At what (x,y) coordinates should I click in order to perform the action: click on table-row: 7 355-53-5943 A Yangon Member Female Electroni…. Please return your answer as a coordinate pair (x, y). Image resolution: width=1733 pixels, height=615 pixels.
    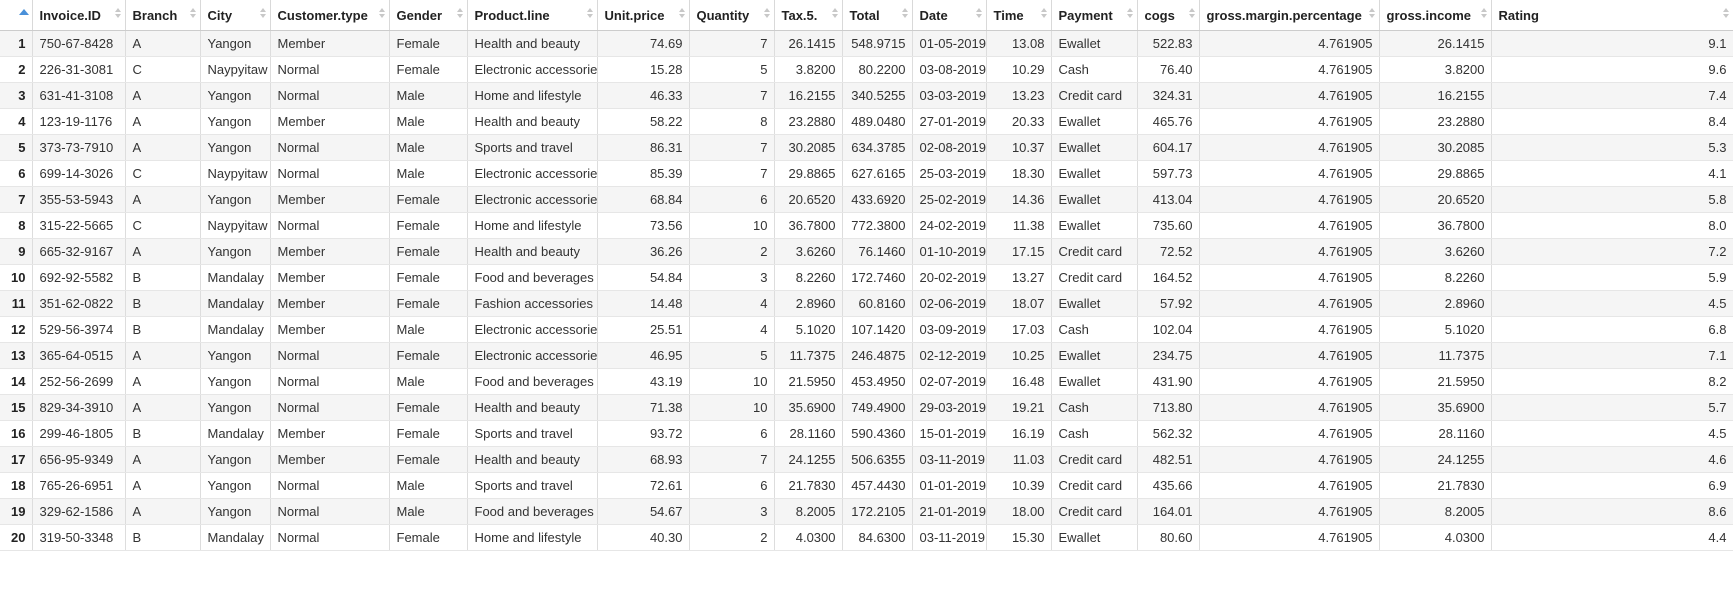
    Looking at the image, I should click on (866, 199).